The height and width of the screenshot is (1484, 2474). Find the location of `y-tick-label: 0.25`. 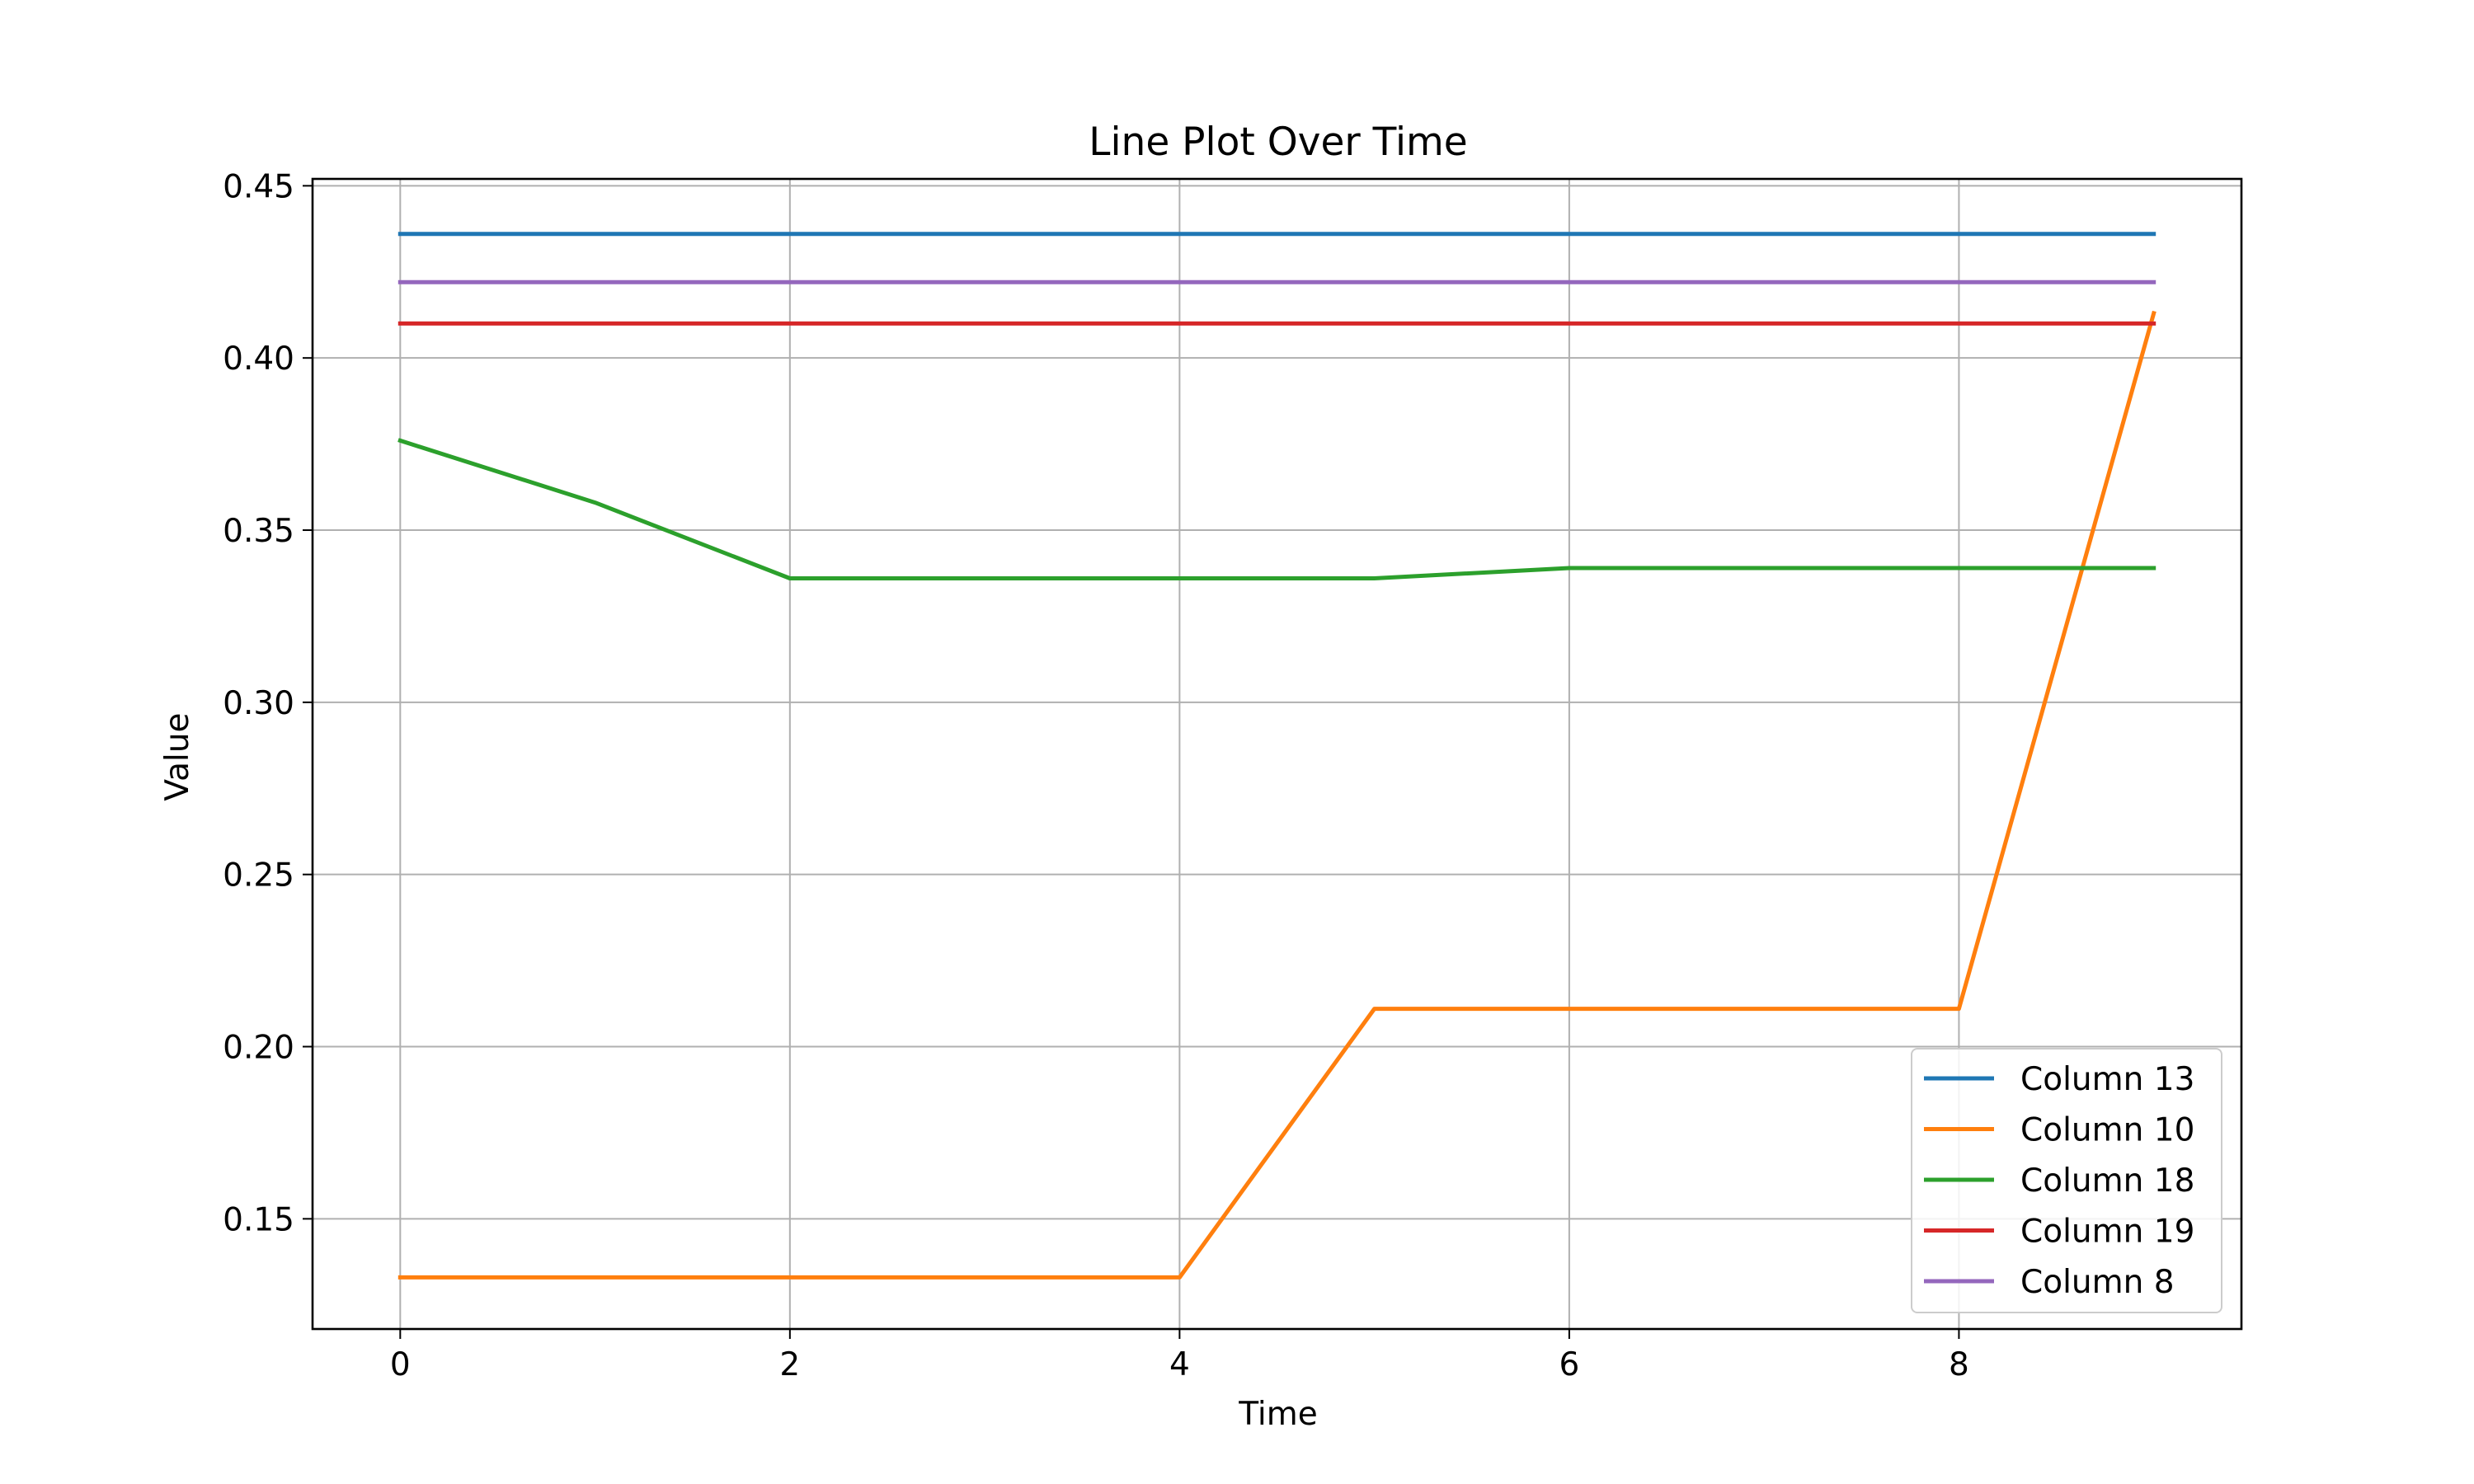

y-tick-label: 0.25 is located at coordinates (258, 876).